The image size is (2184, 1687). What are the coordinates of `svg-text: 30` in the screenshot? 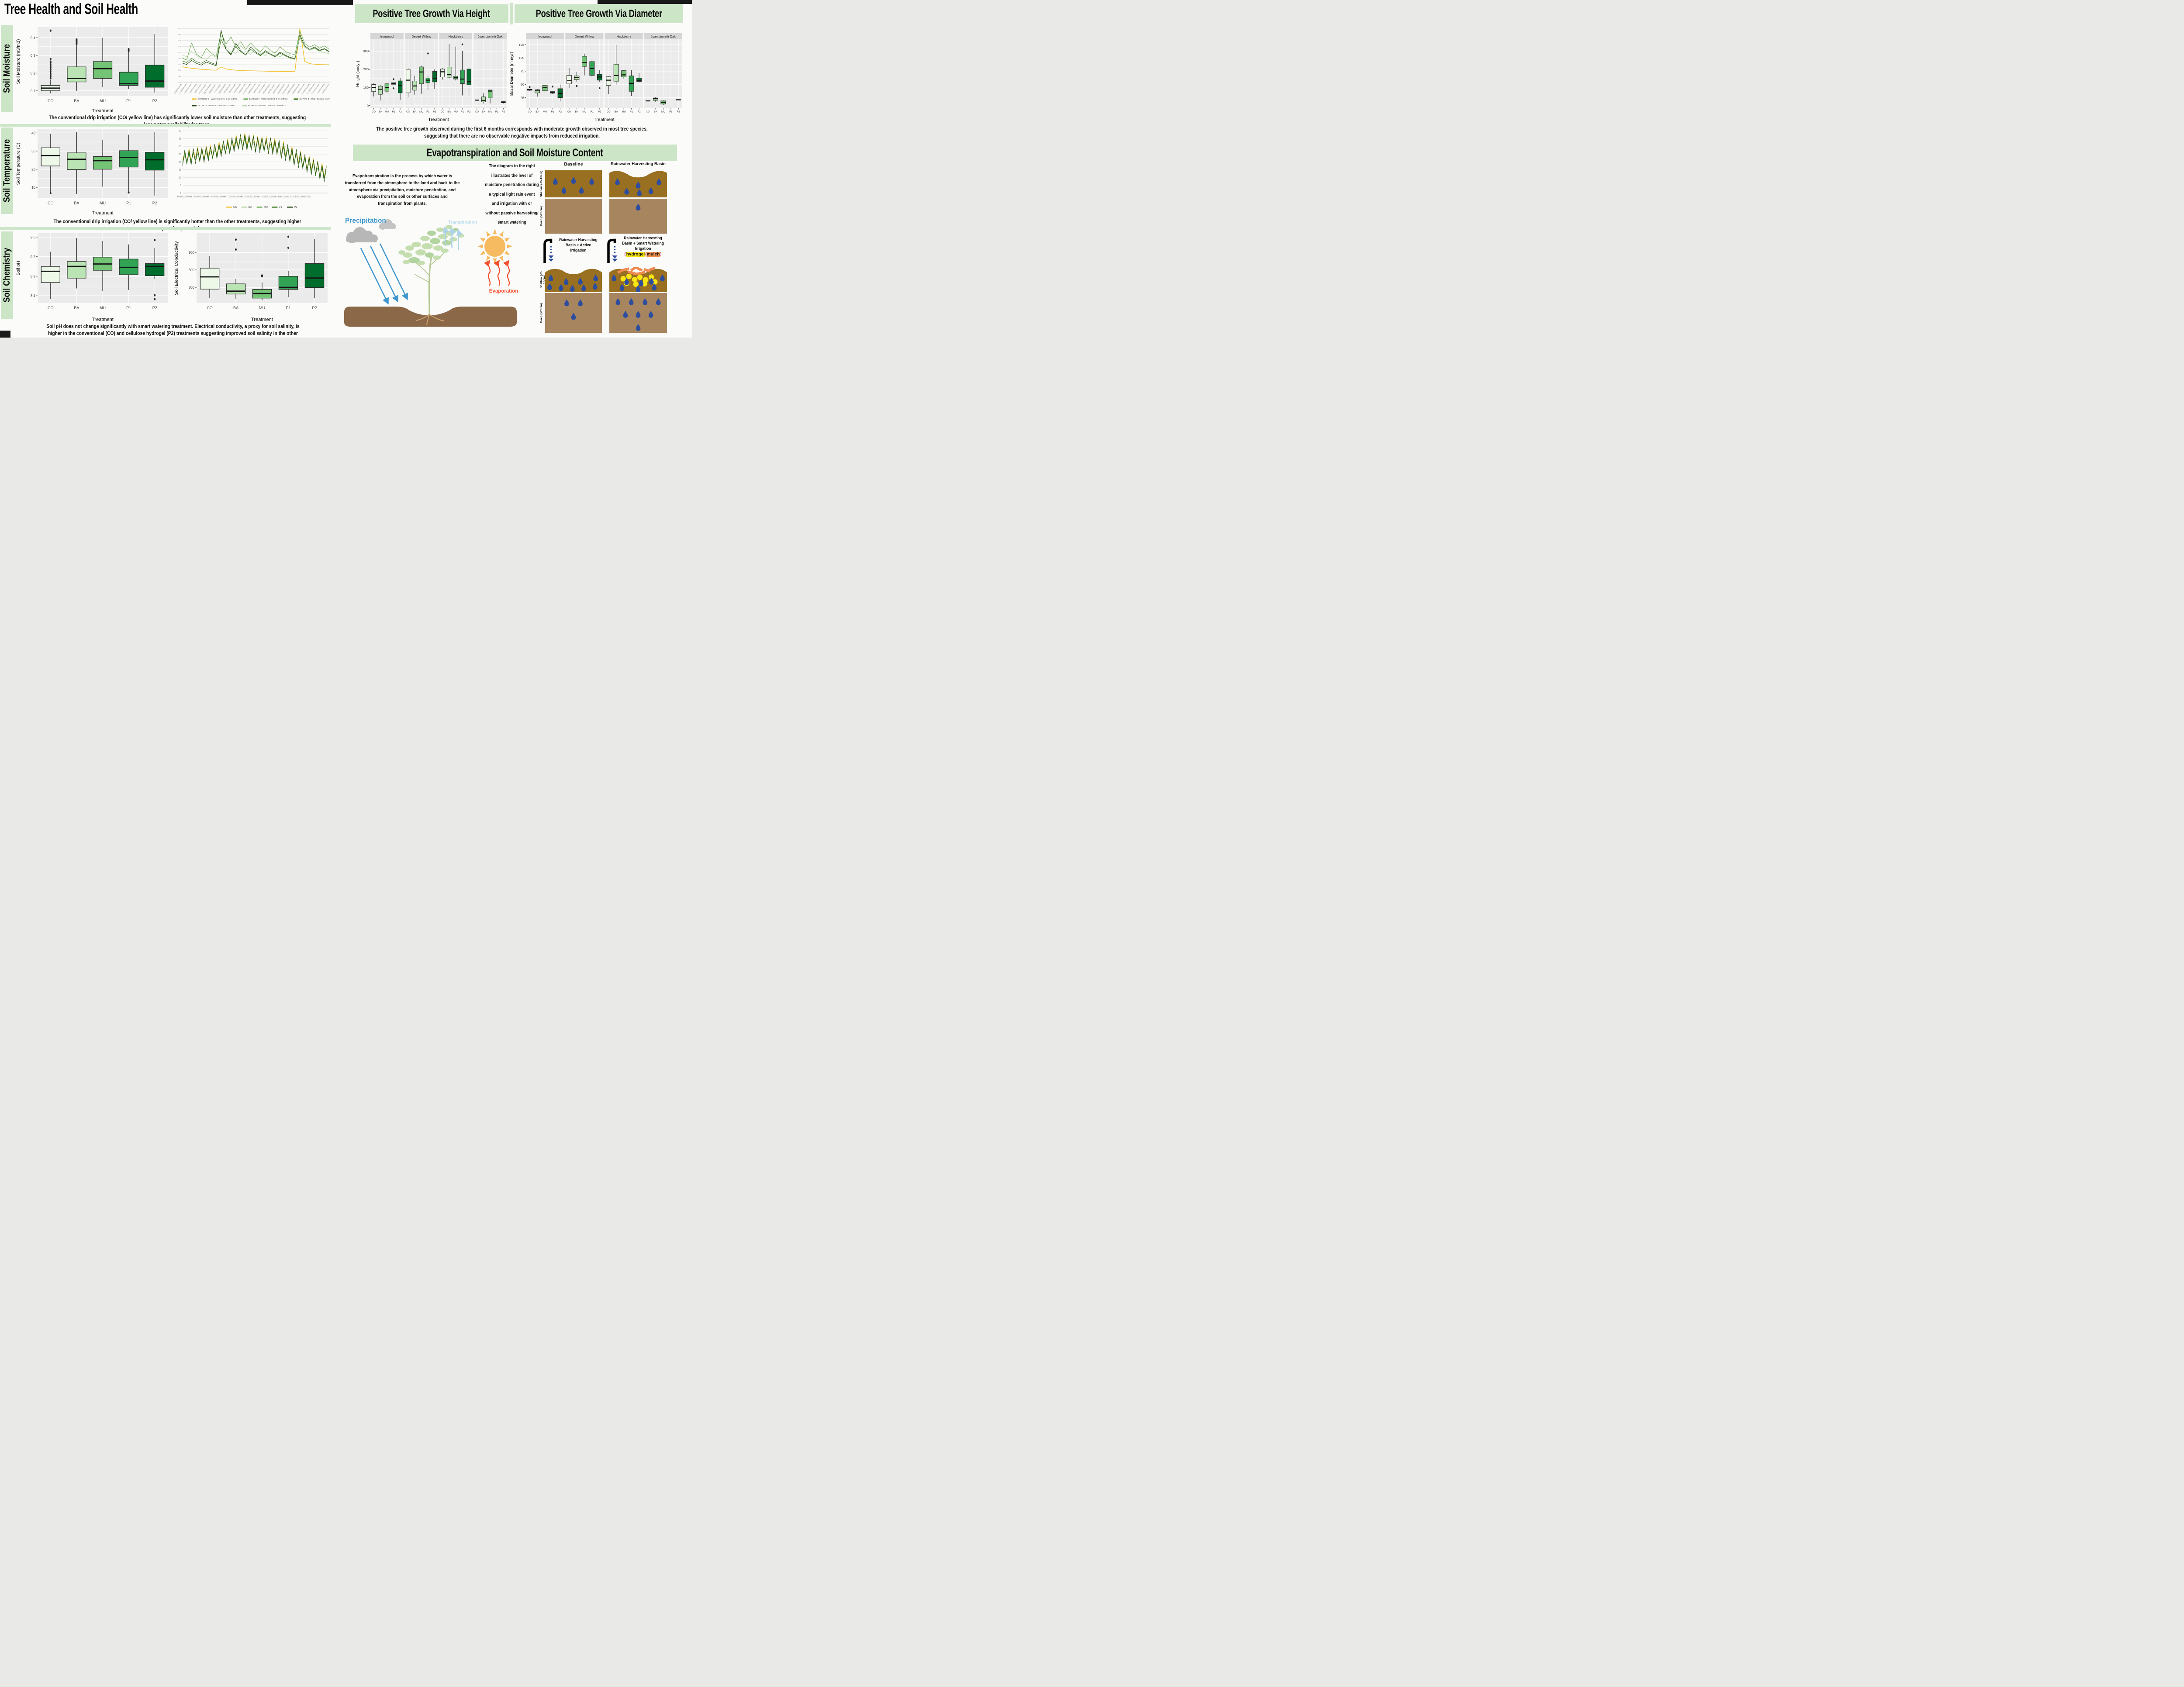 It's located at (33, 151).